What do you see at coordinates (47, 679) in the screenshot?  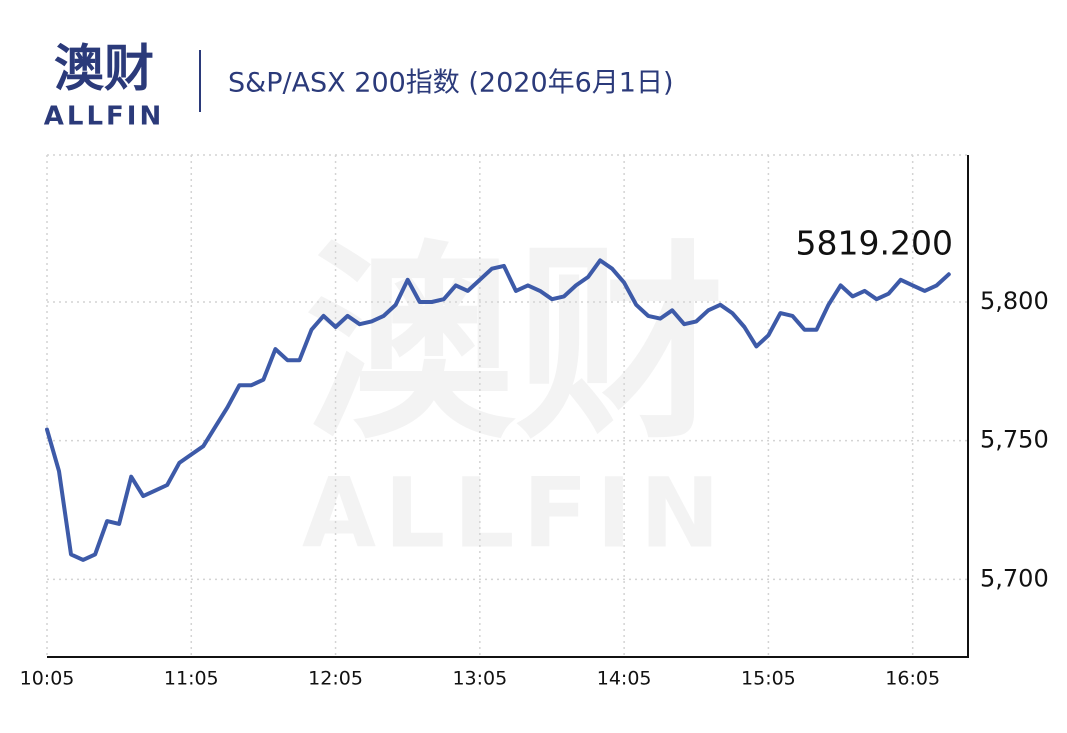 I see `x-tick-label: 10:05` at bounding box center [47, 679].